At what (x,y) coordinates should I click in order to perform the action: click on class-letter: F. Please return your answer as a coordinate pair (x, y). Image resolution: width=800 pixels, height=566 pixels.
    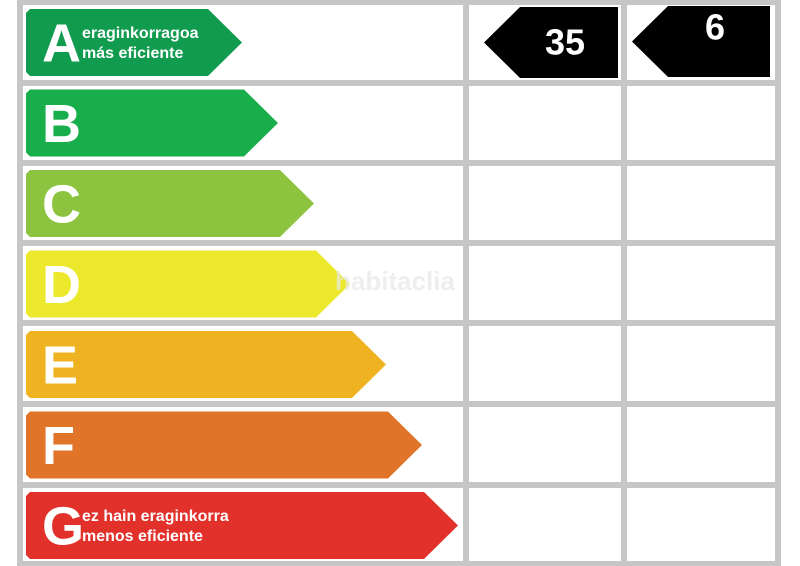
    Looking at the image, I should click on (58, 446).